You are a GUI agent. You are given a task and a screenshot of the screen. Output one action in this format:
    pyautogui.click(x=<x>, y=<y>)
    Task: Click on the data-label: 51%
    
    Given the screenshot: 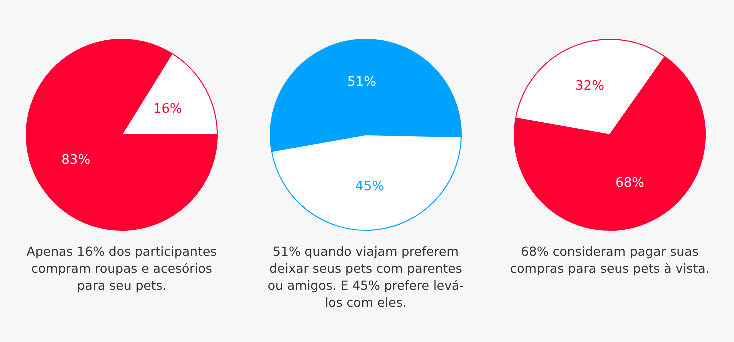 What is the action you would take?
    pyautogui.click(x=362, y=82)
    